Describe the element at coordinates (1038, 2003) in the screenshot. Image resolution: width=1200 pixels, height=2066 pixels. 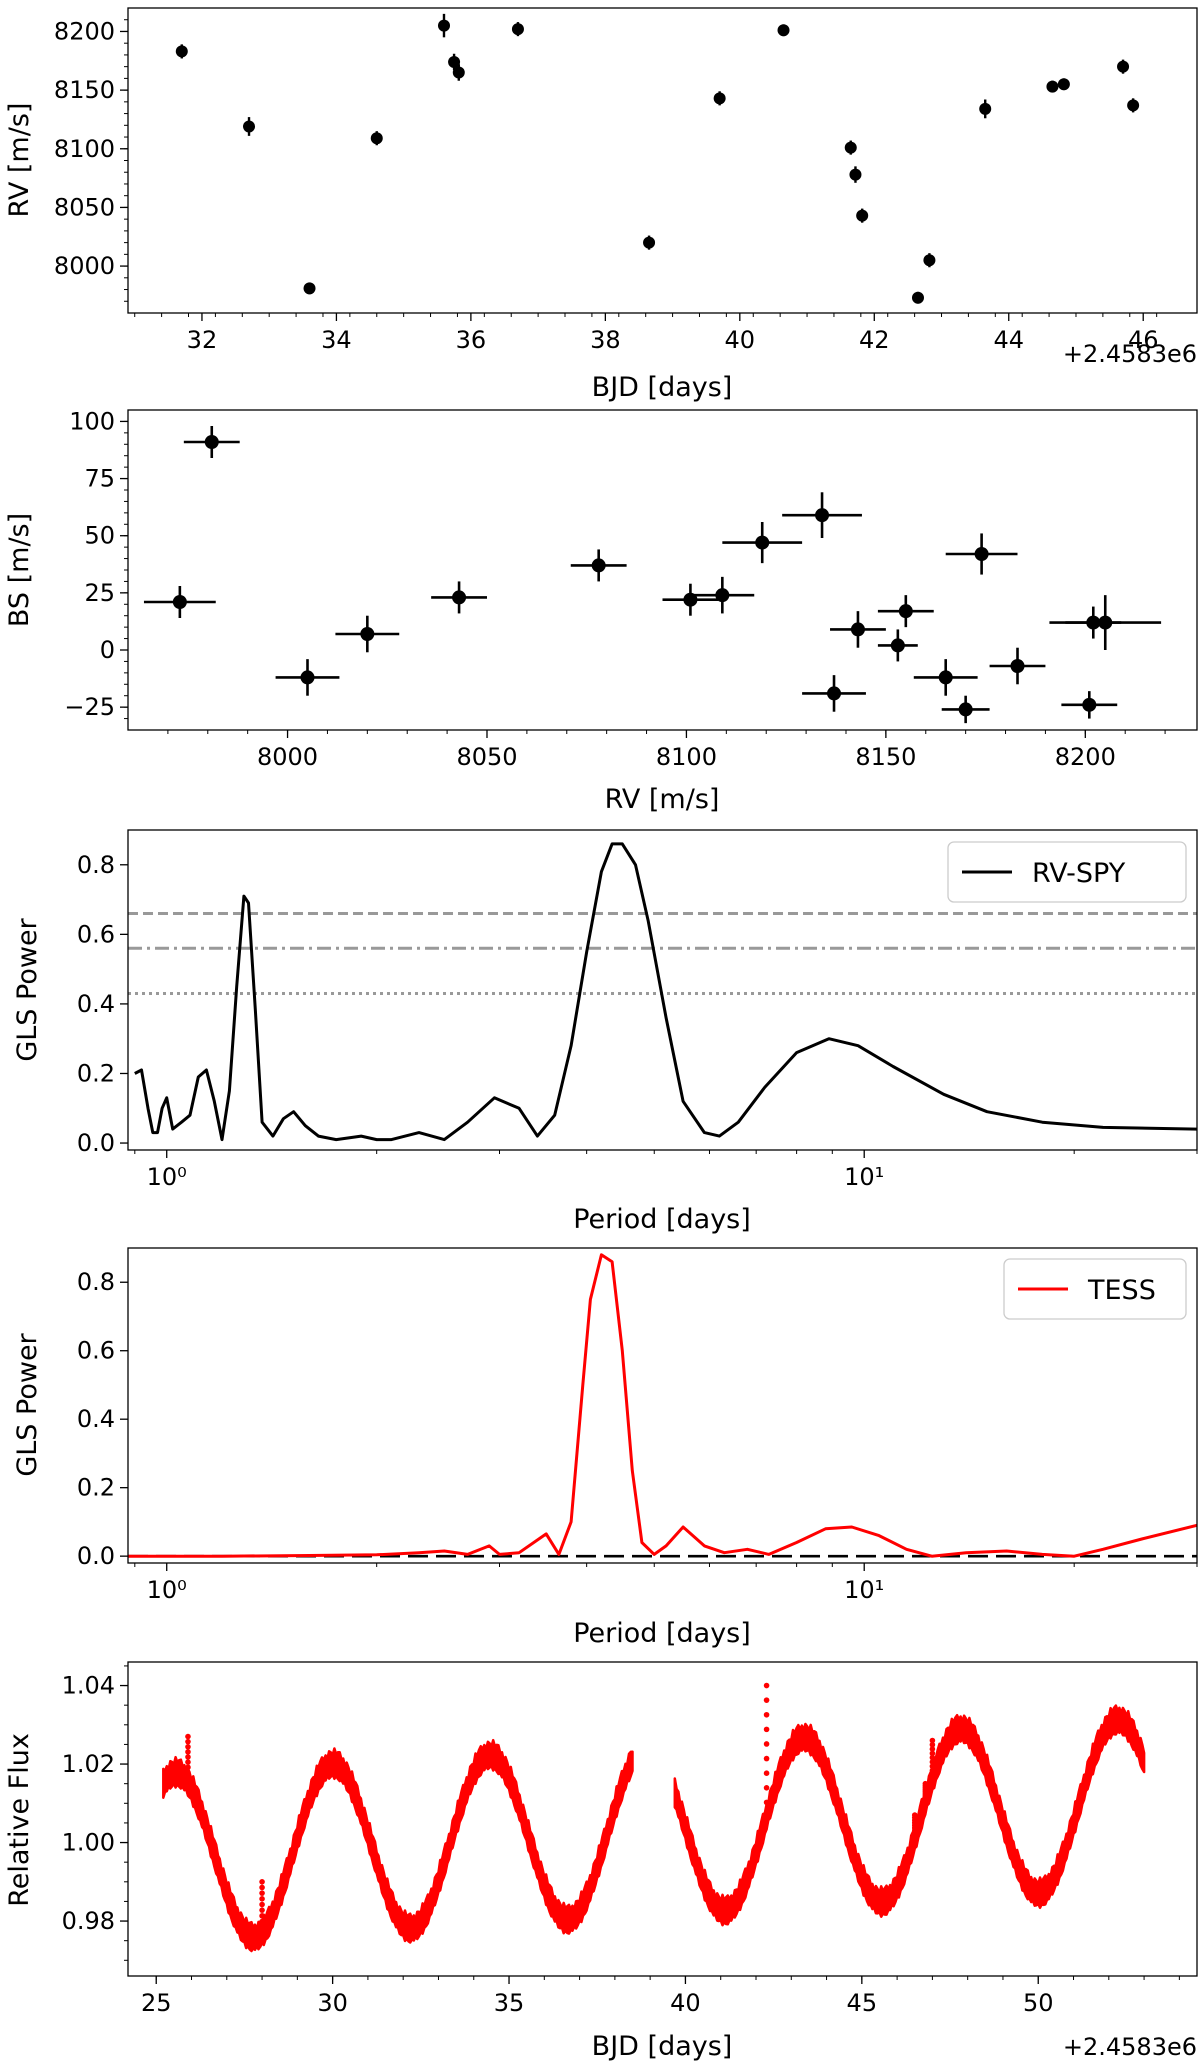
I see `x-tick-label: 50` at that location.